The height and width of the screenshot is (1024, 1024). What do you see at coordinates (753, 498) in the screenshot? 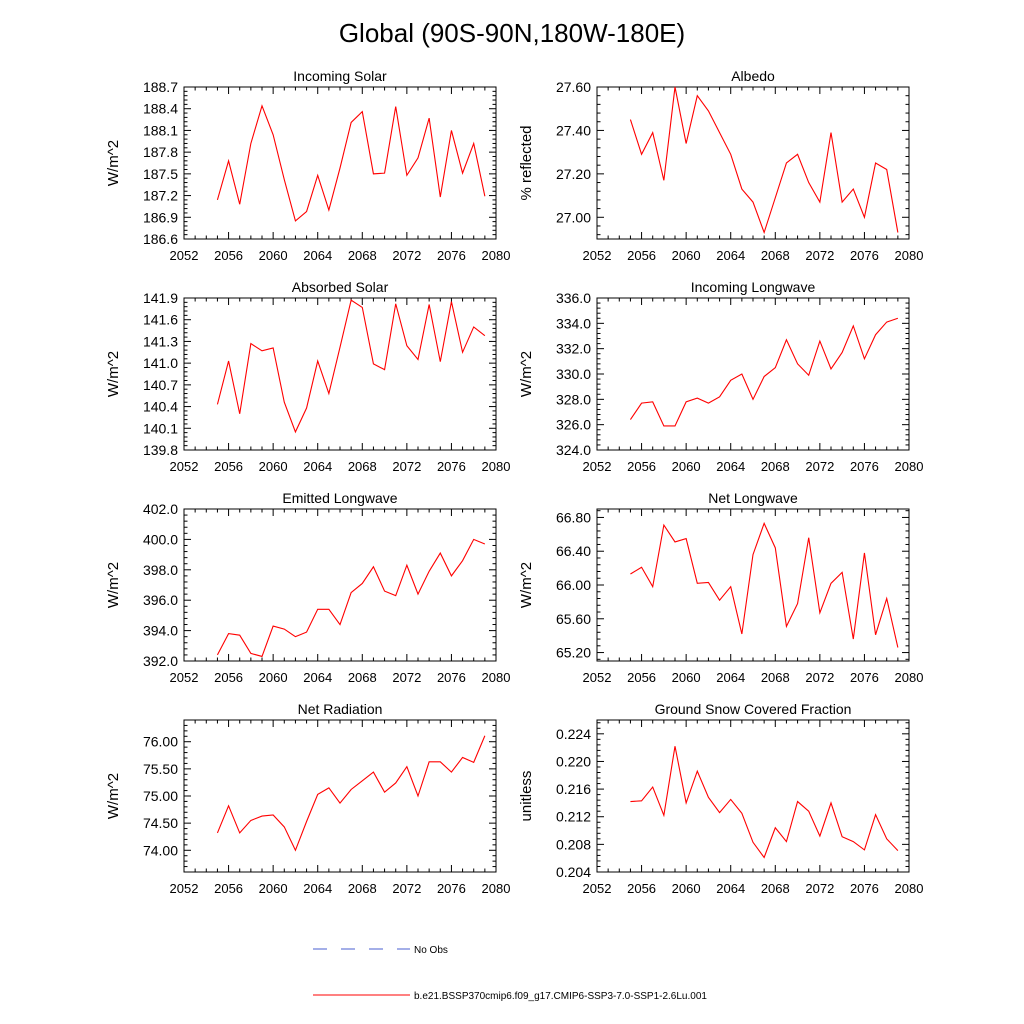
I see `panel-title: Net Longwave` at bounding box center [753, 498].